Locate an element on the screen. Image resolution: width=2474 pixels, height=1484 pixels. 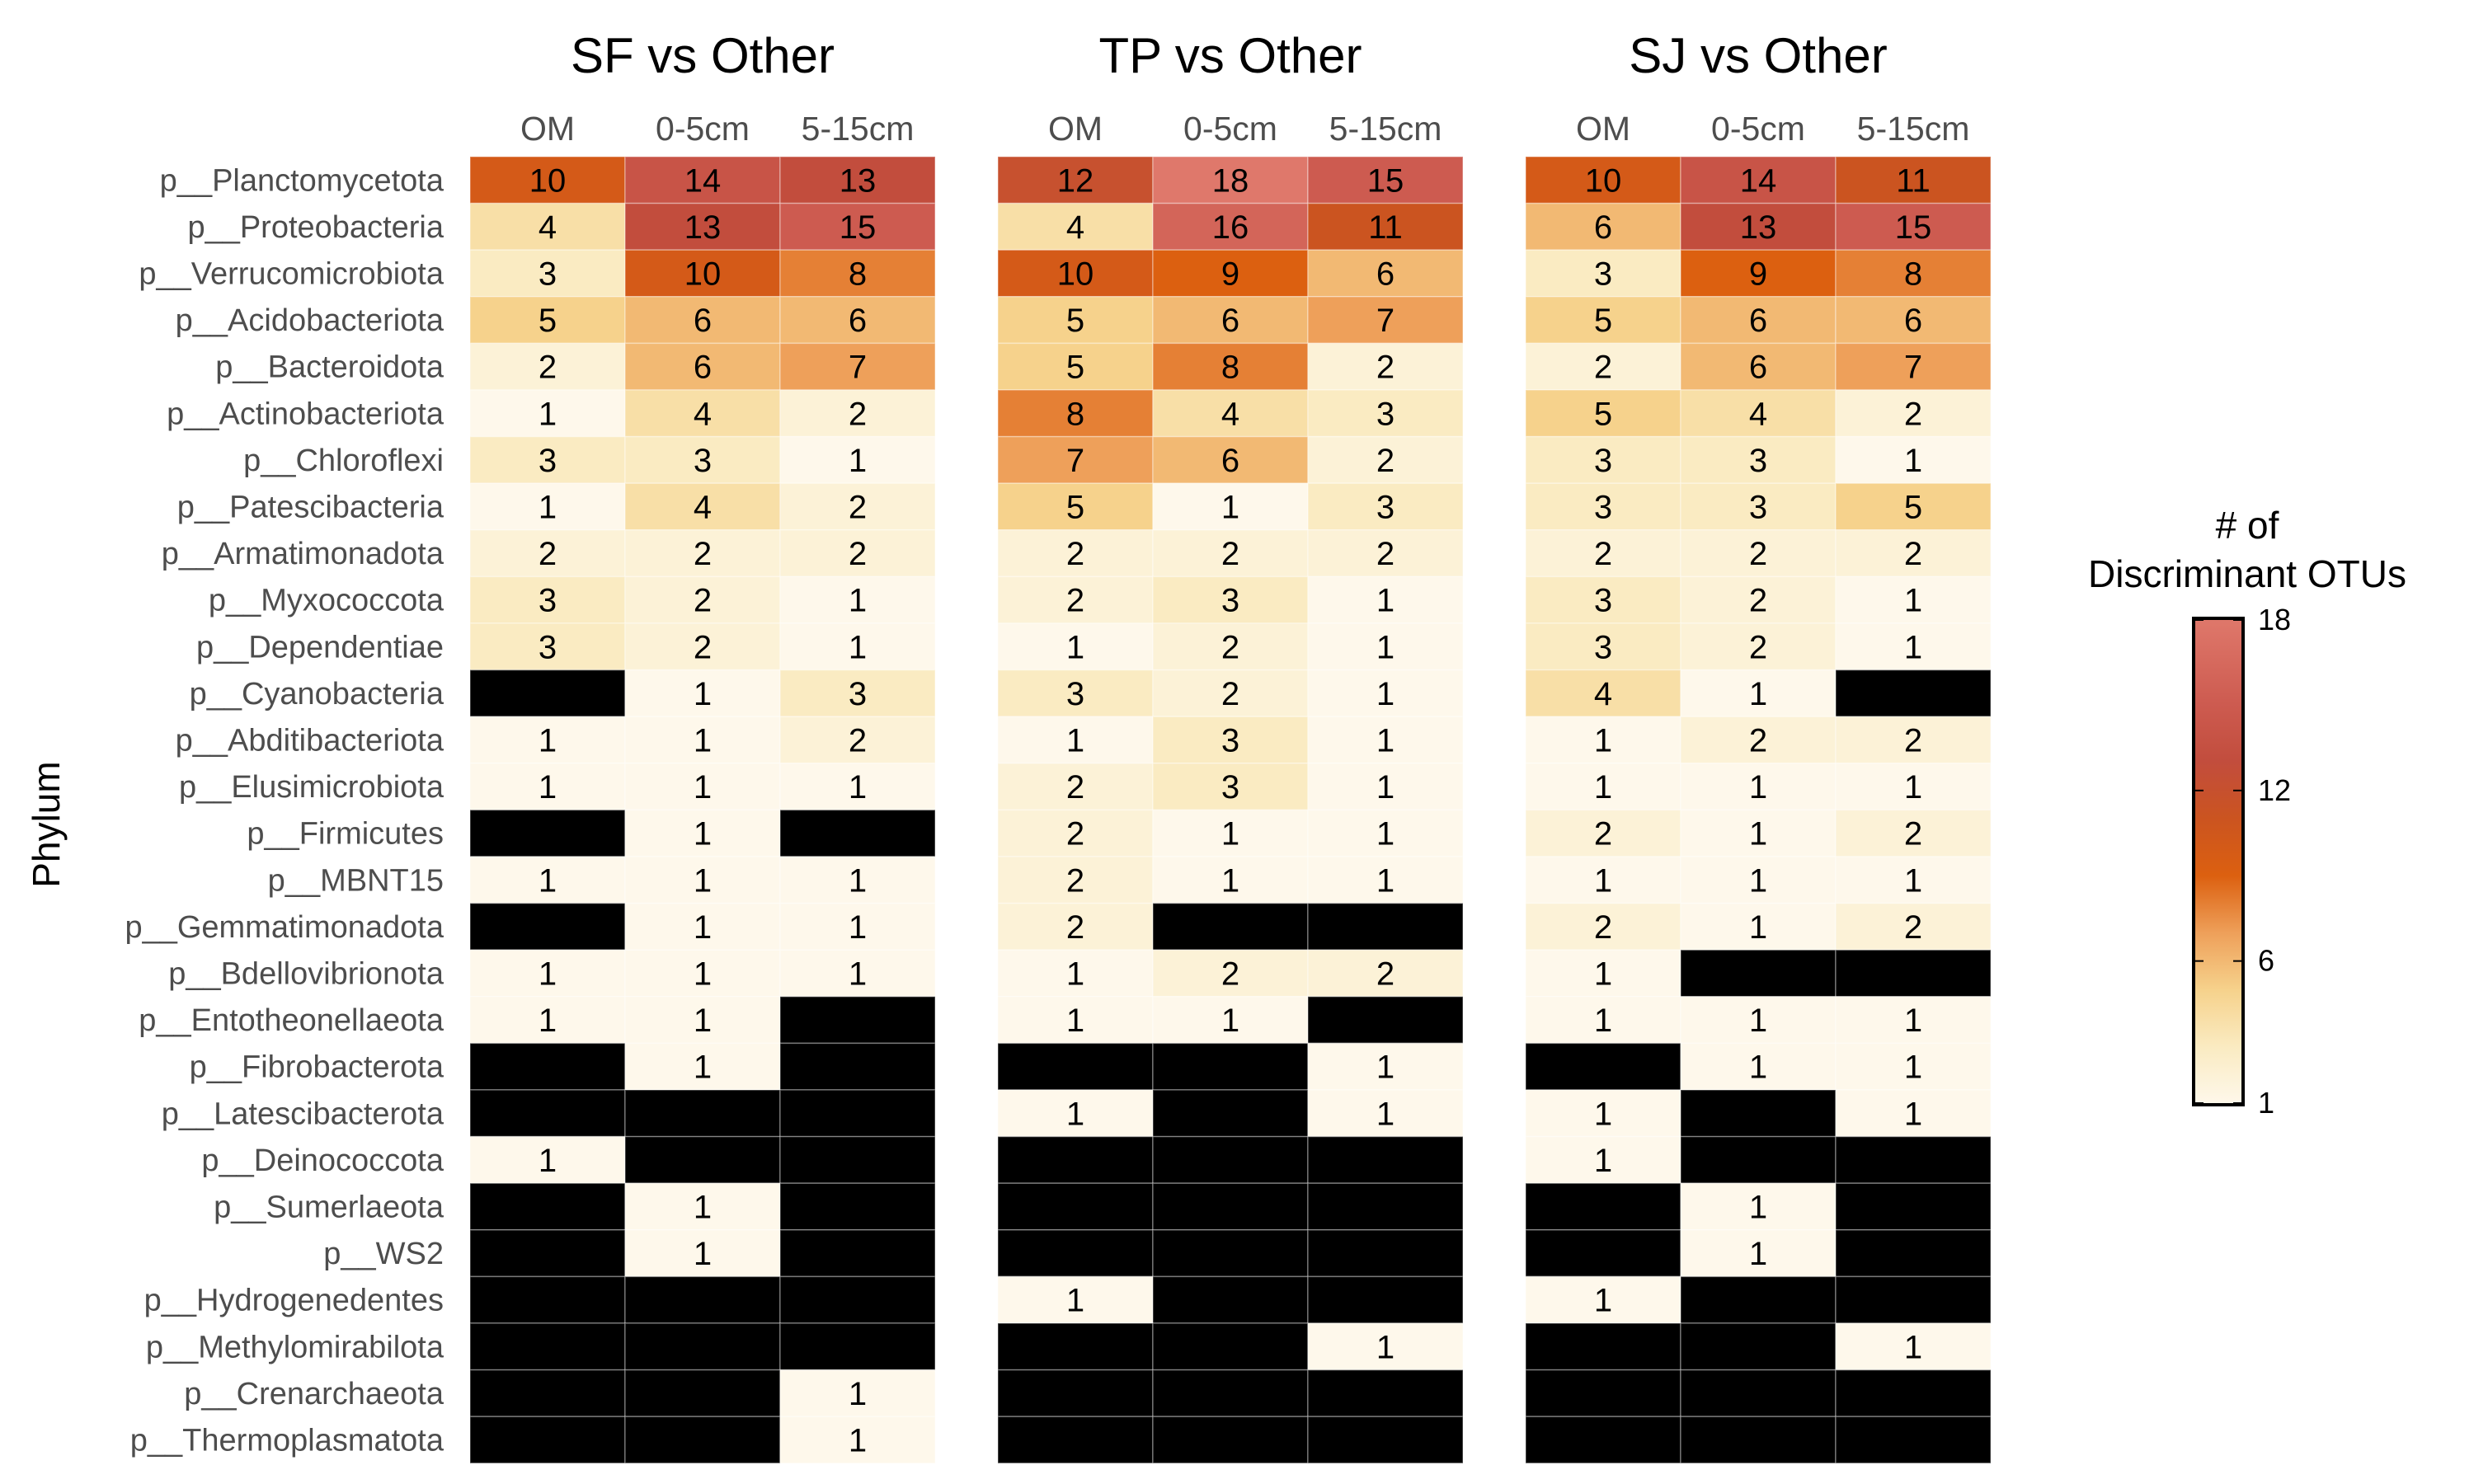
cell-value: 14 is located at coordinates (703, 180).